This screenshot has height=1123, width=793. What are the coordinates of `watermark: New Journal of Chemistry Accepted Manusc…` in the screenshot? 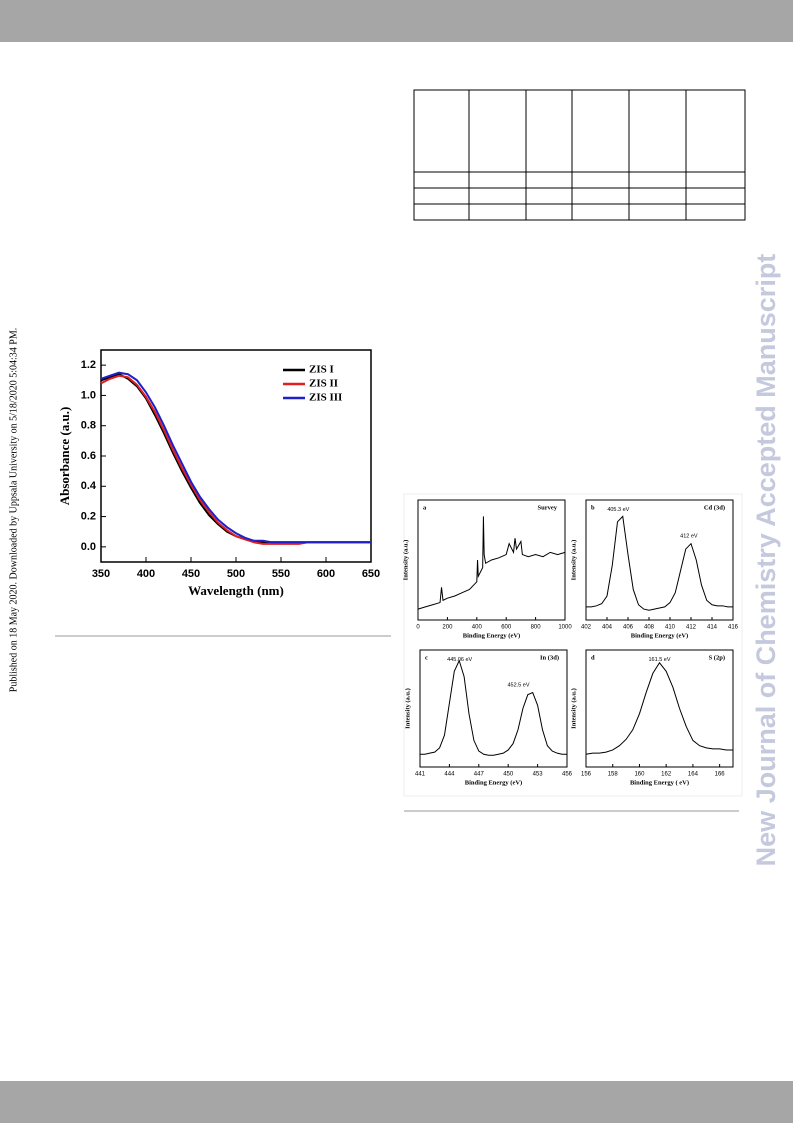 It's located at (766, 560).